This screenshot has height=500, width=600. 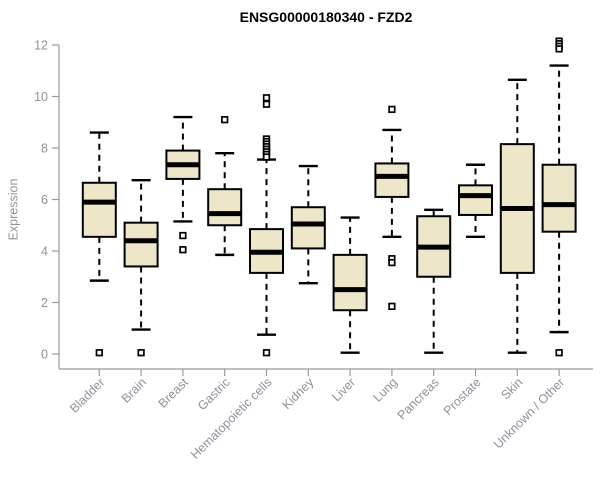 What do you see at coordinates (511, 388) in the screenshot?
I see `x-category-label: Skin` at bounding box center [511, 388].